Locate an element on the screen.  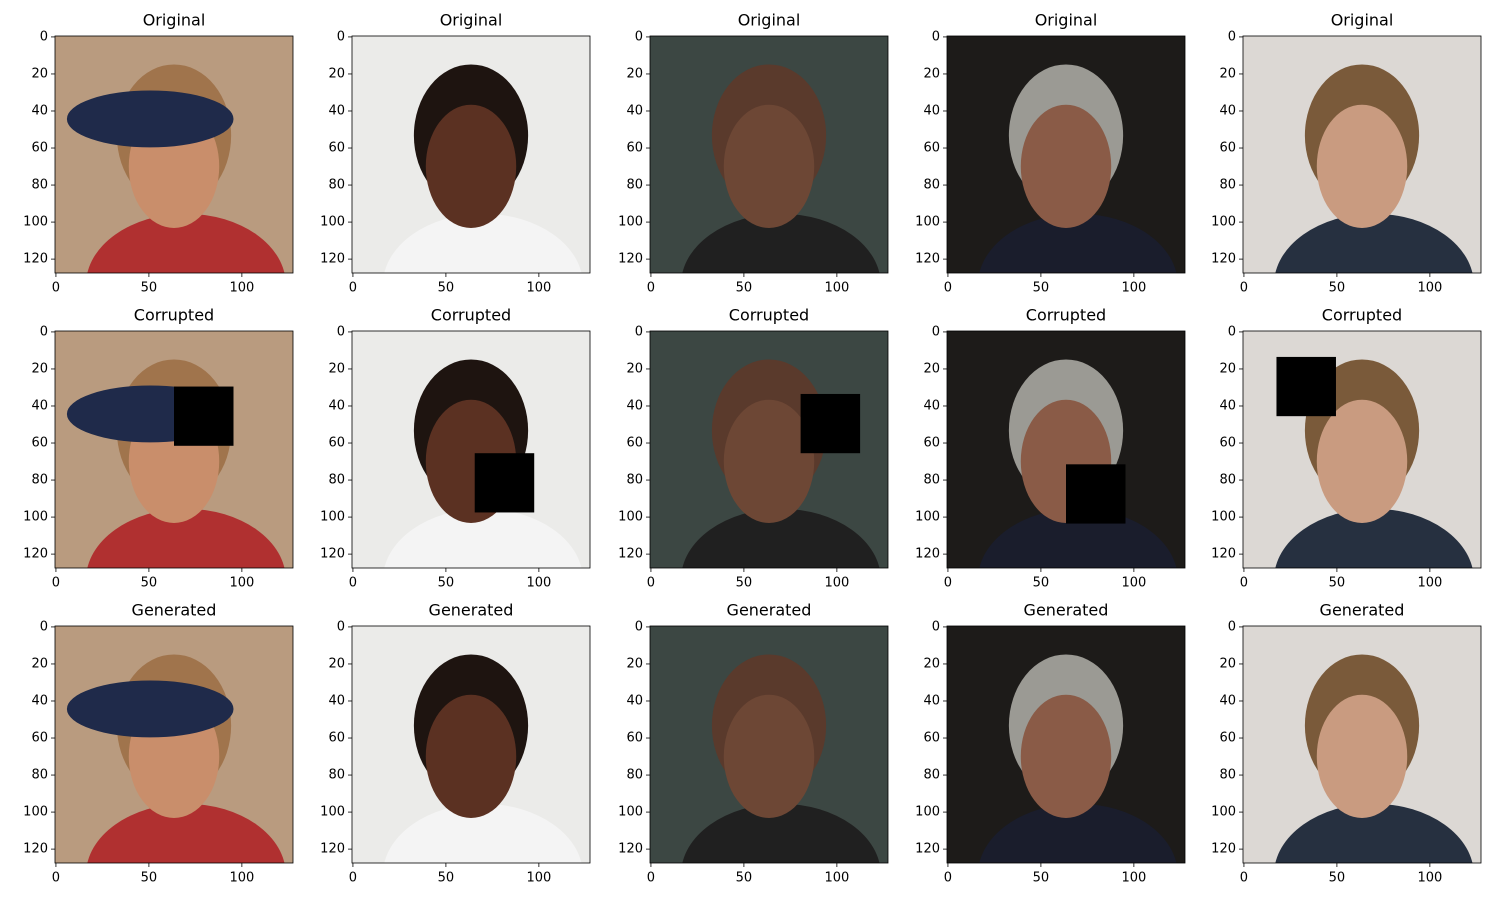
subplot: Generated 0 50 100 0 20 40 60 80 100 120 is located at coordinates (455, 743).